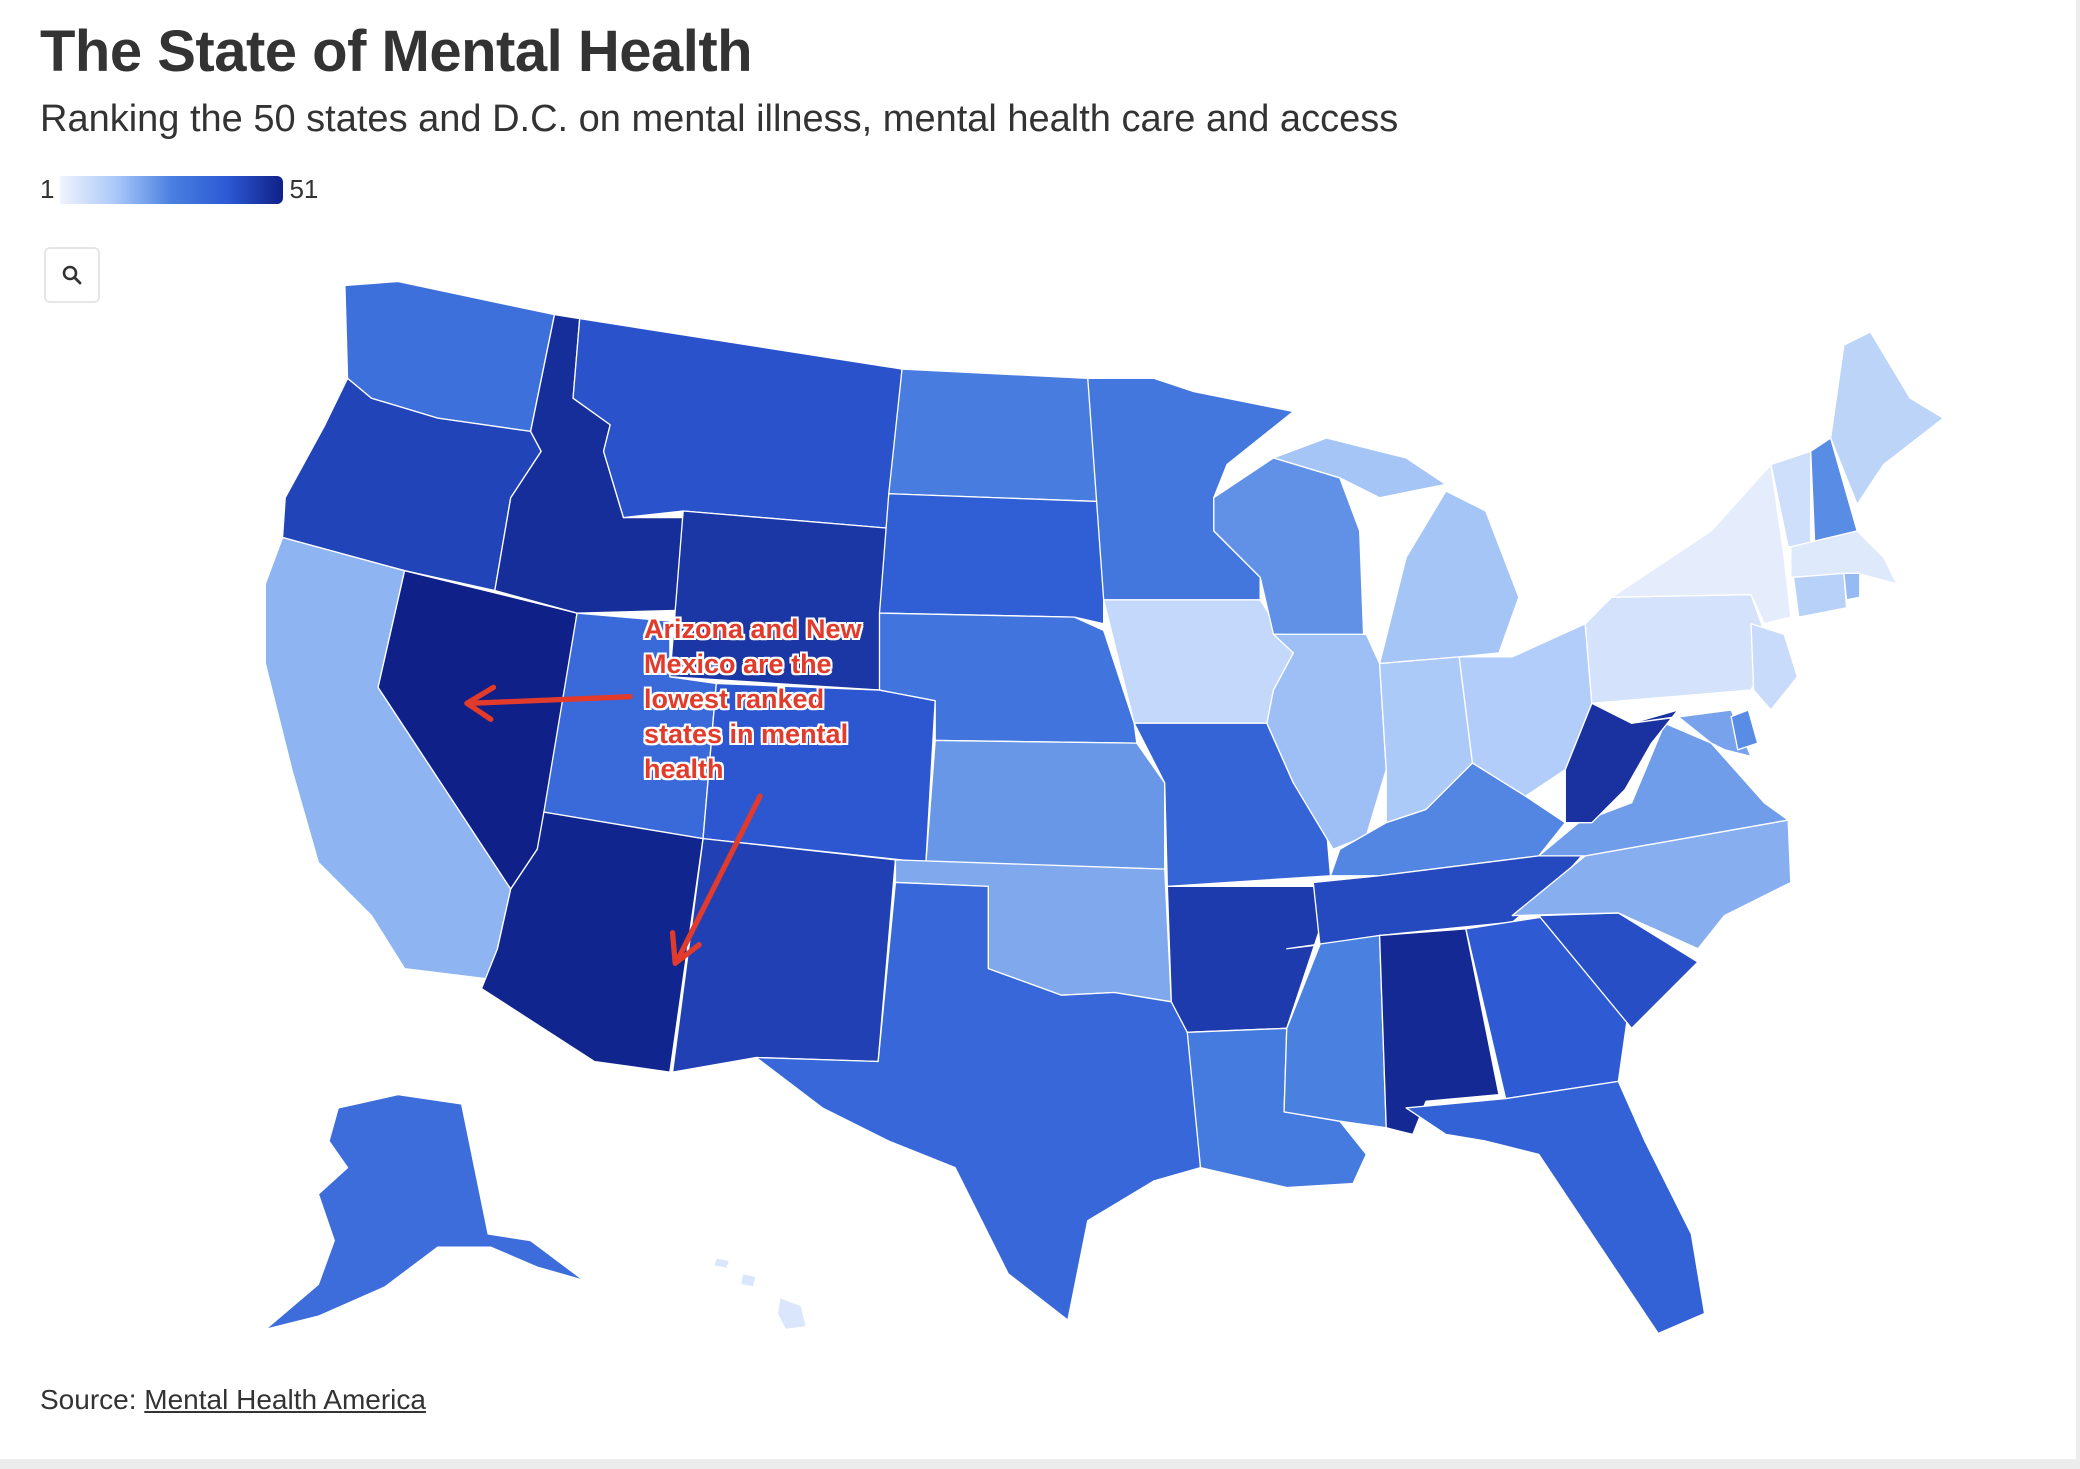 Image resolution: width=2080 pixels, height=1469 pixels. What do you see at coordinates (753, 629) in the screenshot?
I see `annotation-line: Arizona and New` at bounding box center [753, 629].